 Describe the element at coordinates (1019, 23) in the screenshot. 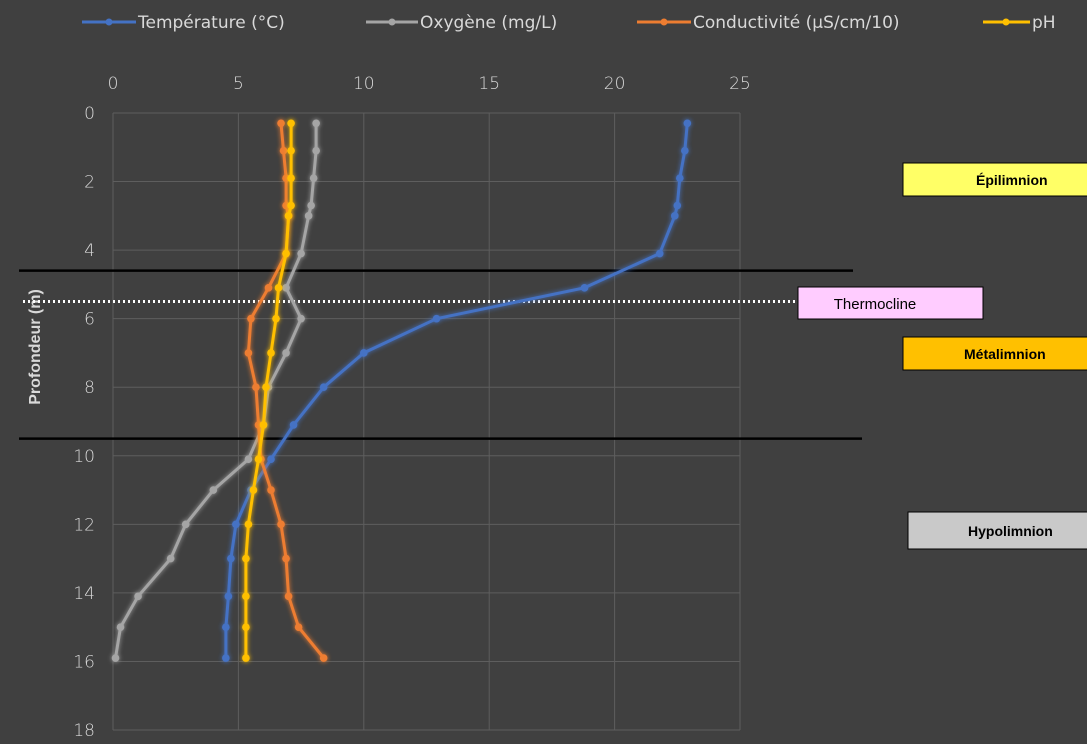

I see `legend-item-ph: pH` at that location.